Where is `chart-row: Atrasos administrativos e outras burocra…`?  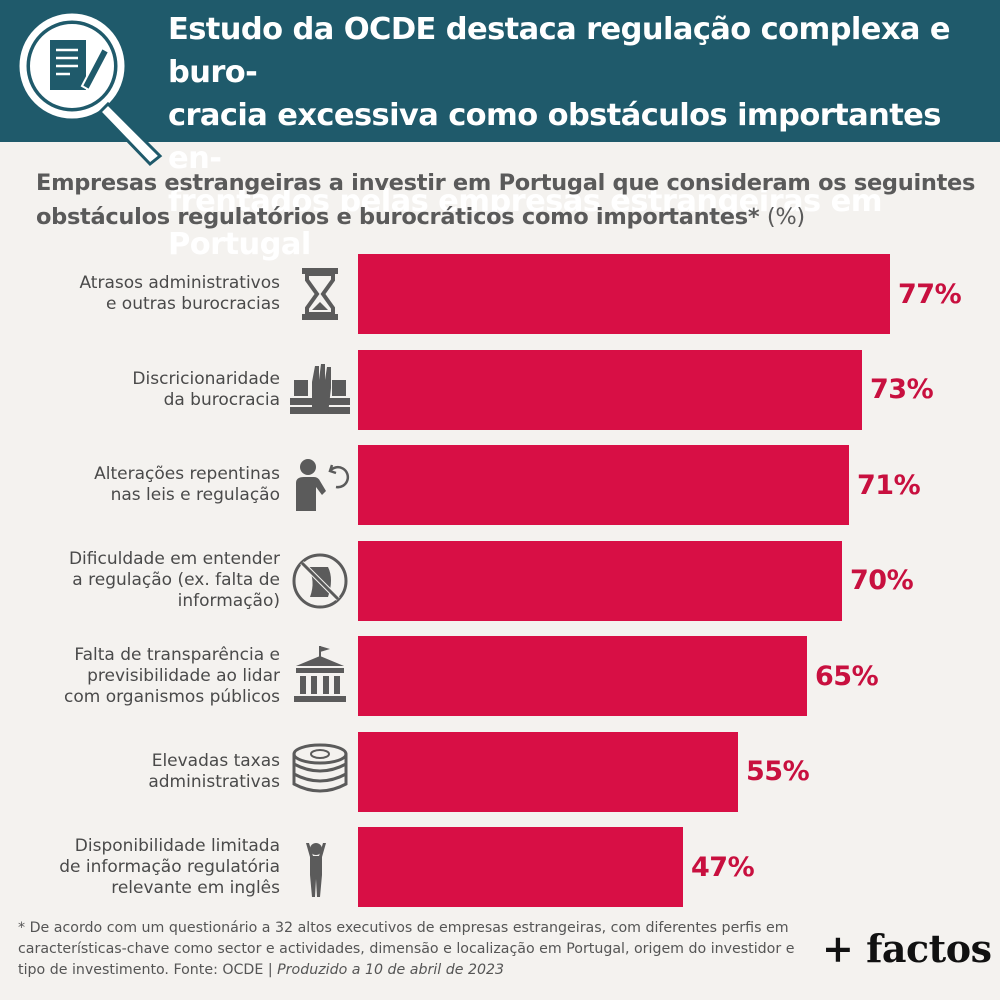 chart-row: Atrasos administrativos e outras burocra… is located at coordinates (500, 294).